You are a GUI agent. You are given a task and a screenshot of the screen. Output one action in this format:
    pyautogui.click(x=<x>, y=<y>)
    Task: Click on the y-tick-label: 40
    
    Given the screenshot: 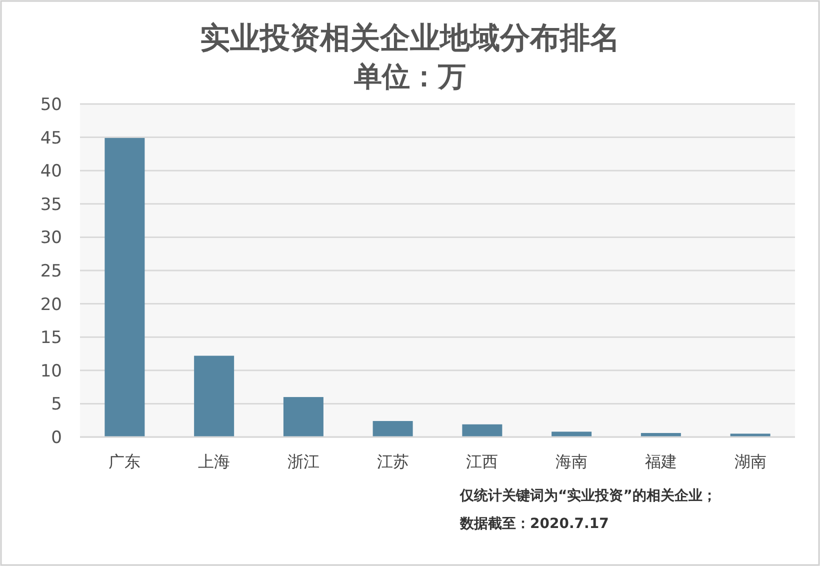 What is the action you would take?
    pyautogui.click(x=51, y=172)
    